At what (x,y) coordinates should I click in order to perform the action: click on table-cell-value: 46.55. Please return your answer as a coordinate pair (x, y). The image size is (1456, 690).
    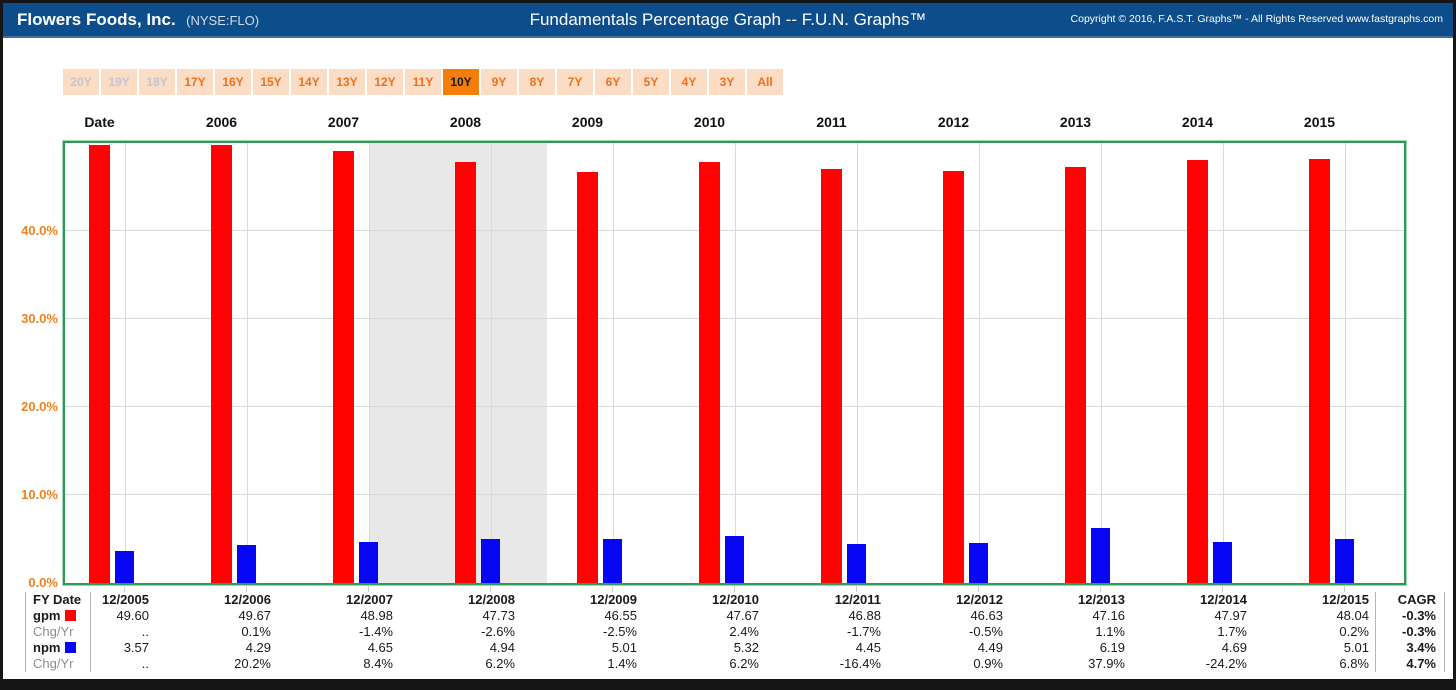
    Looking at the image, I should click on (620, 615).